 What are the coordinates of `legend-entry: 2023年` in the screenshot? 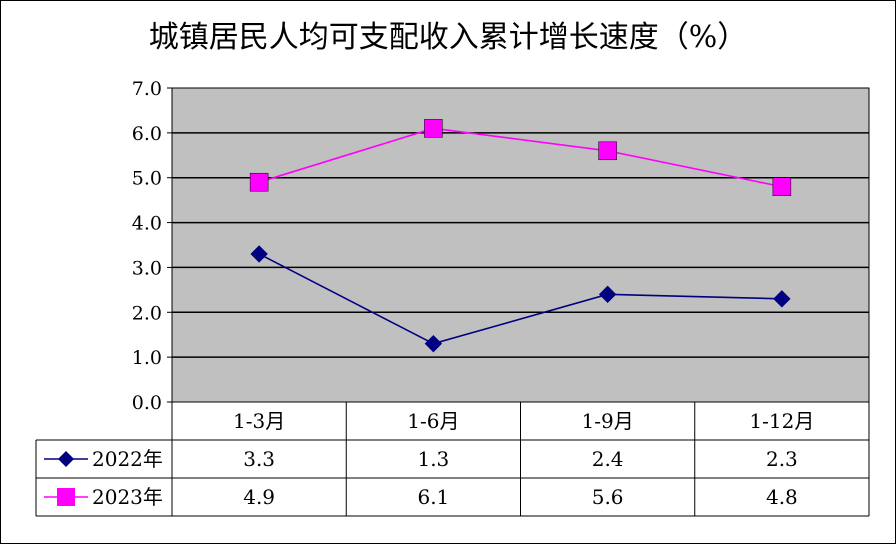 It's located at (127, 497).